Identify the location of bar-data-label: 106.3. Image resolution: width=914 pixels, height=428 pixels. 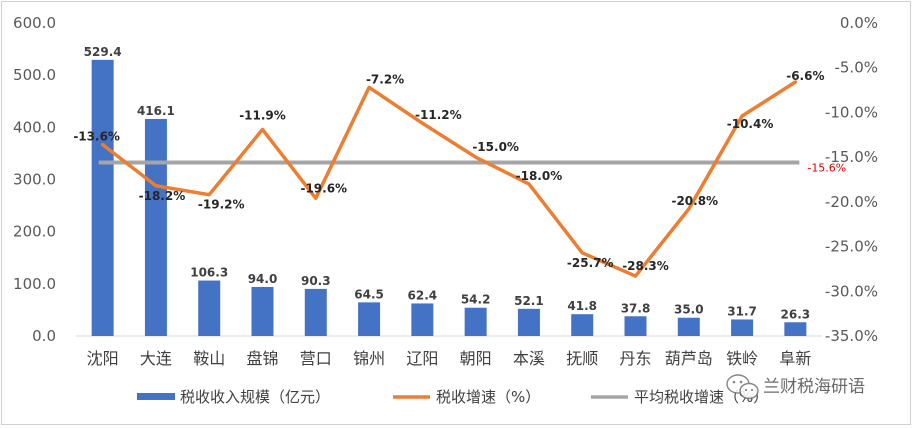
(209, 273).